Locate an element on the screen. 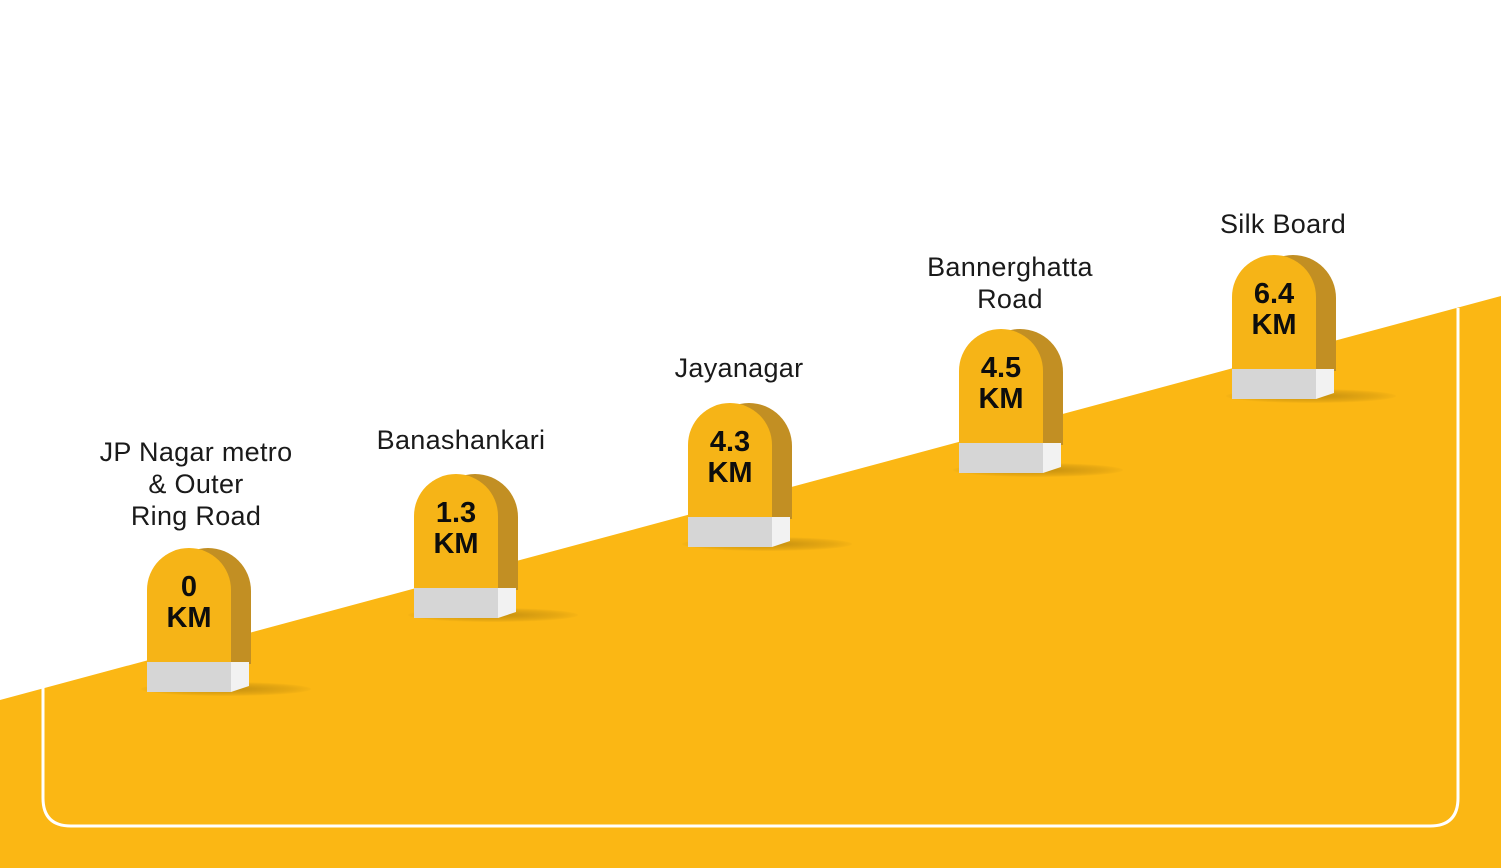 The height and width of the screenshot is (868, 1501). milestone-distance: 6.4 KM is located at coordinates (1274, 310).